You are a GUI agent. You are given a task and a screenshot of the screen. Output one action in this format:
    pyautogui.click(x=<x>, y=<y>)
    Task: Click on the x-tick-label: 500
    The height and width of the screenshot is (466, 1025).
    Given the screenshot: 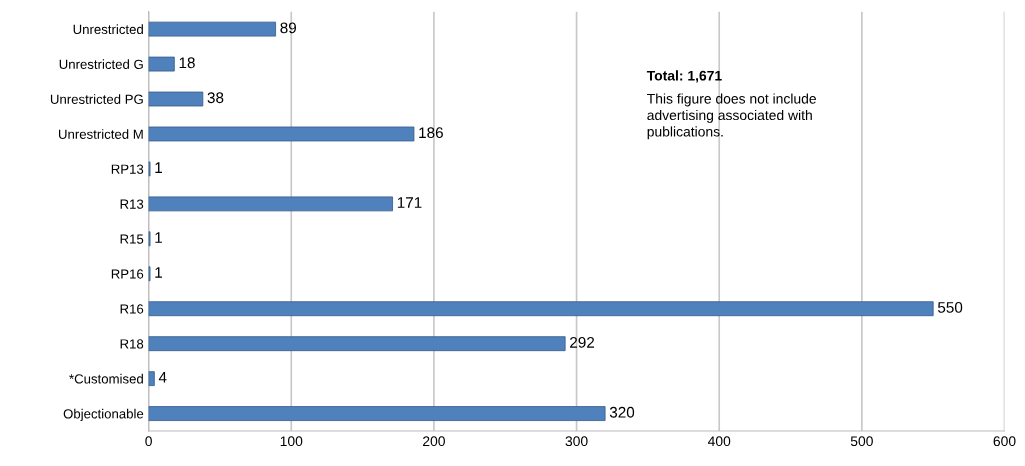 What is the action you would take?
    pyautogui.click(x=861, y=441)
    